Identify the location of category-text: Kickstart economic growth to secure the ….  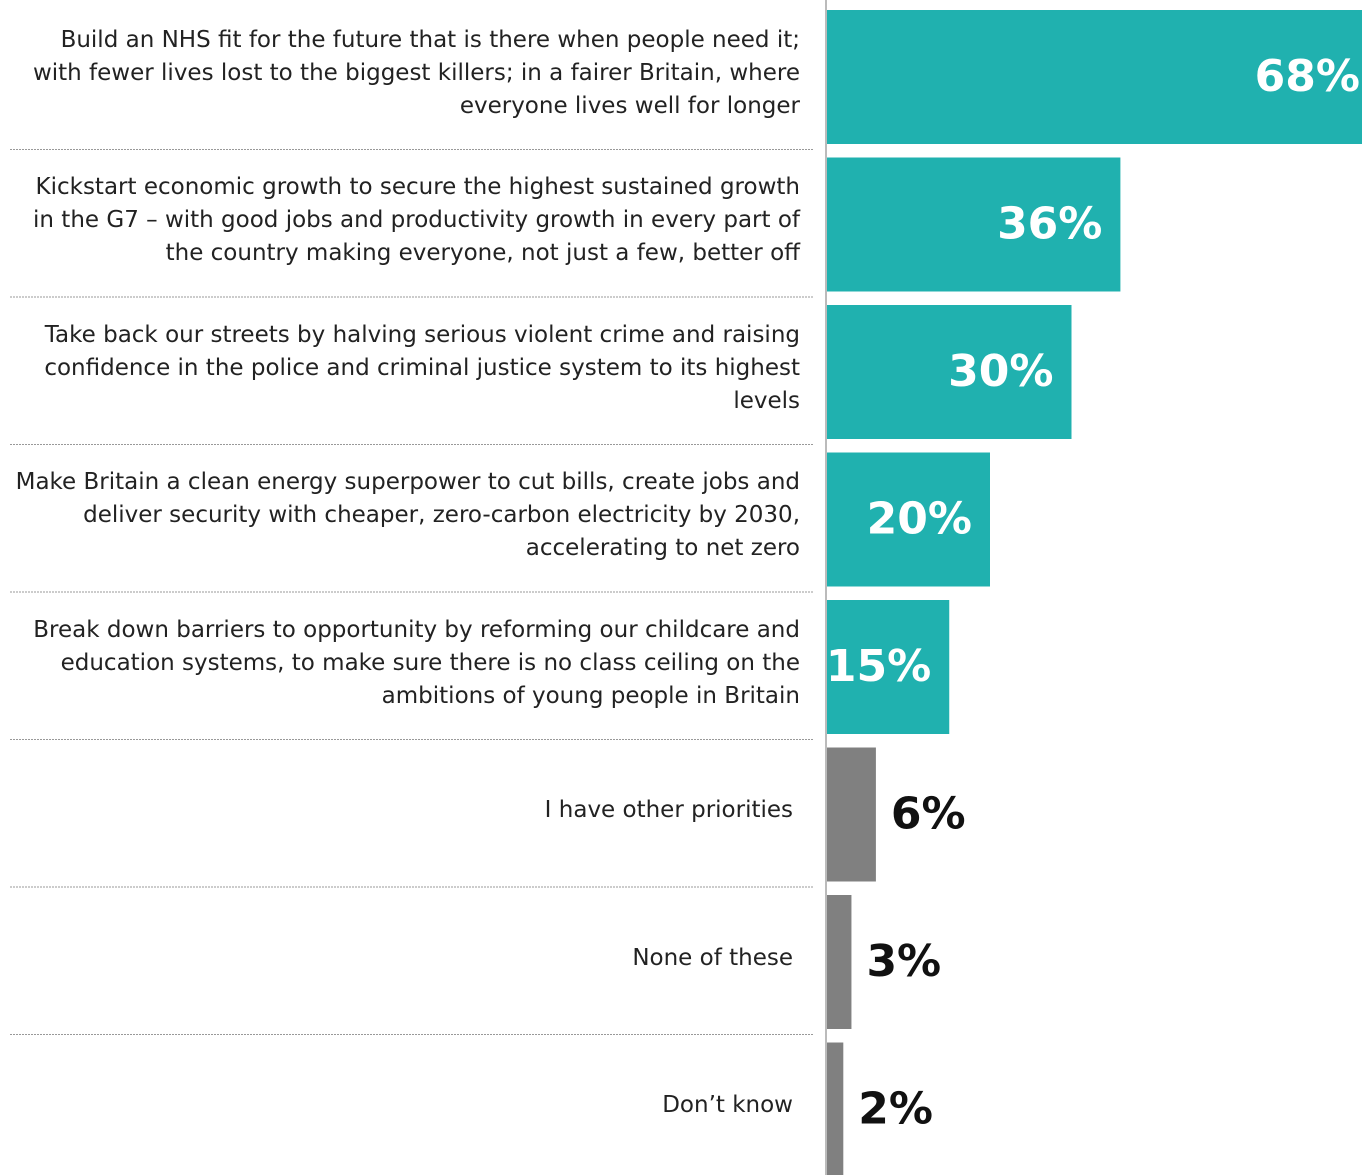
(416, 220).